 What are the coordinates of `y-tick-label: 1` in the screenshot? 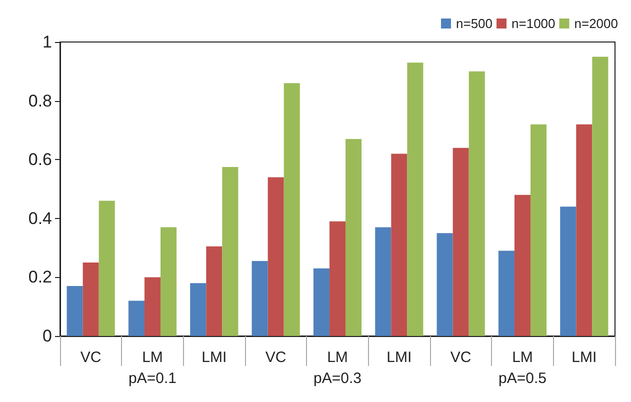 It's located at (47, 42).